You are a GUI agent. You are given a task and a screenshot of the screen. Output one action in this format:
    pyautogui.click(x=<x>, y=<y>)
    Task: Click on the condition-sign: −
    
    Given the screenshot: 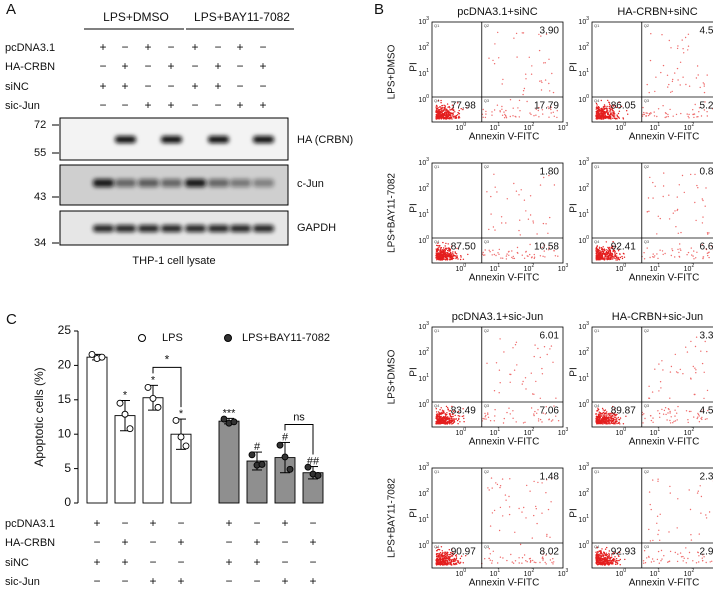 What is the action you would take?
    pyautogui.click(x=256, y=581)
    